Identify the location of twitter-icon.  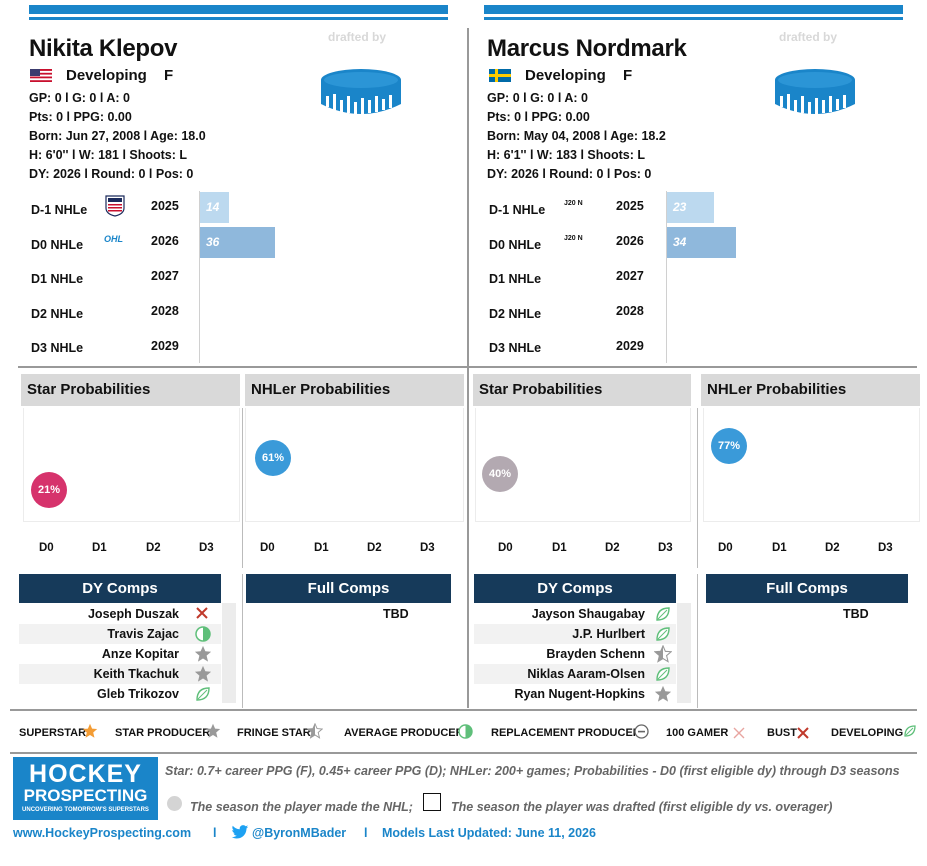
(240, 835).